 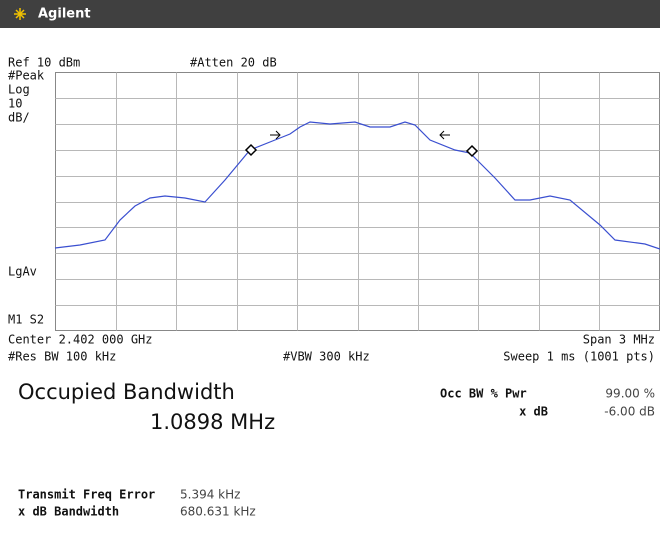 What do you see at coordinates (629, 412) in the screenshot?
I see `param-value: -6.00 dB` at bounding box center [629, 412].